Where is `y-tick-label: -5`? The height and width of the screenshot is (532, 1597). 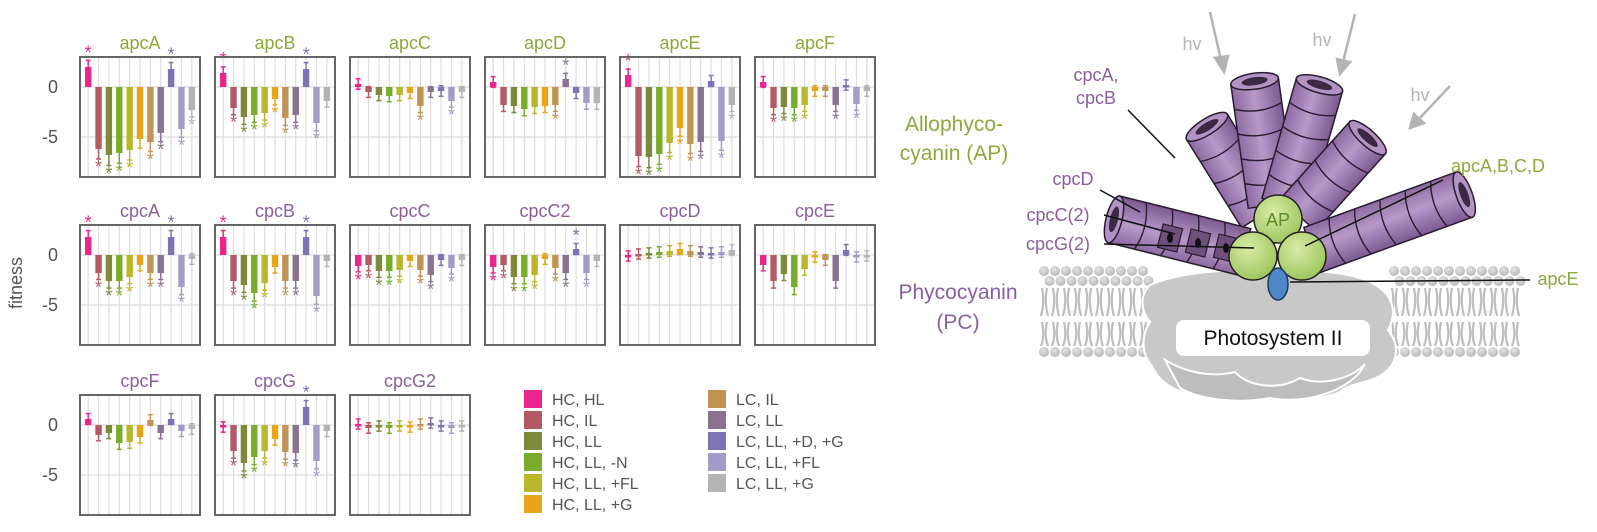 y-tick-label: -5 is located at coordinates (50, 475).